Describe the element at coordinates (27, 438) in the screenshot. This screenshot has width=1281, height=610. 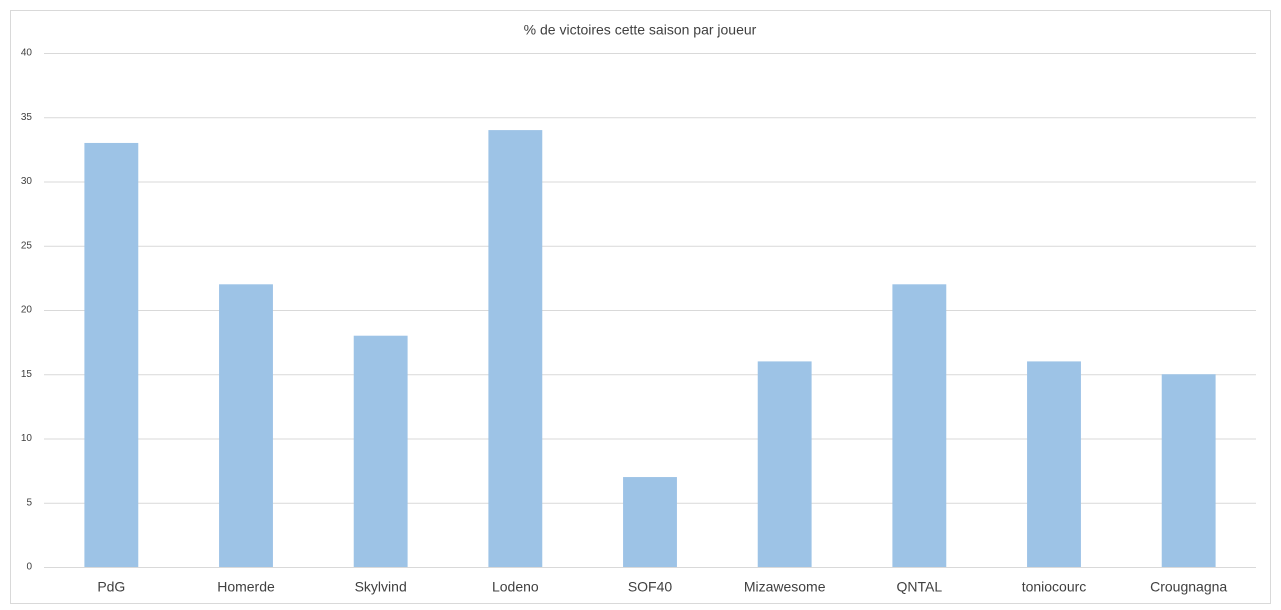
I see `y-tick-label: 10` at that location.